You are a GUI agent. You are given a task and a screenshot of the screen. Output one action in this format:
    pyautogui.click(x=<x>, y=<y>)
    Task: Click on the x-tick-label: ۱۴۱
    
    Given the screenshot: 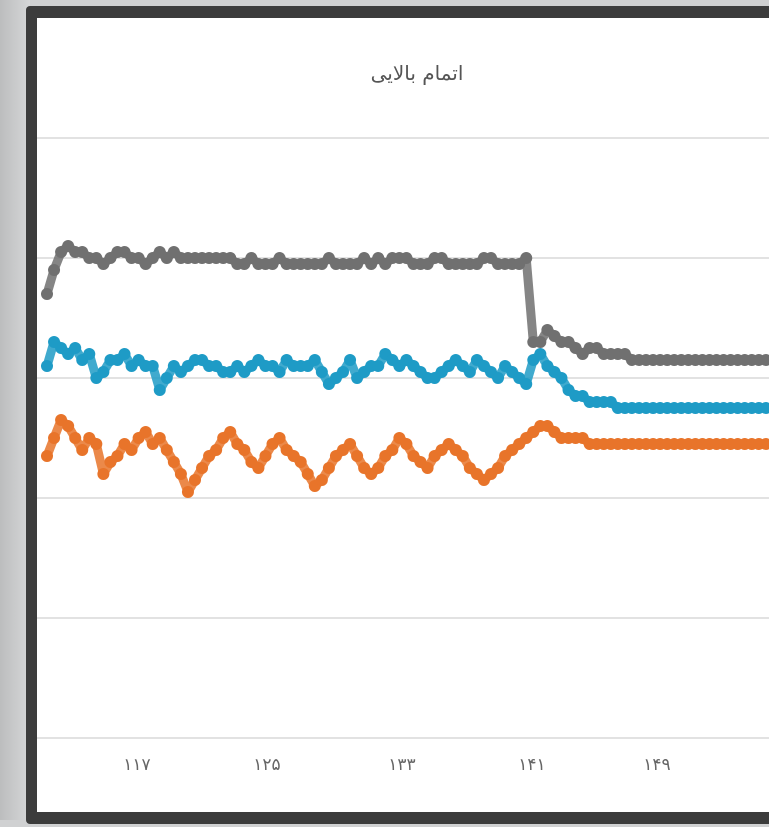 What is the action you would take?
    pyautogui.click(x=531, y=765)
    